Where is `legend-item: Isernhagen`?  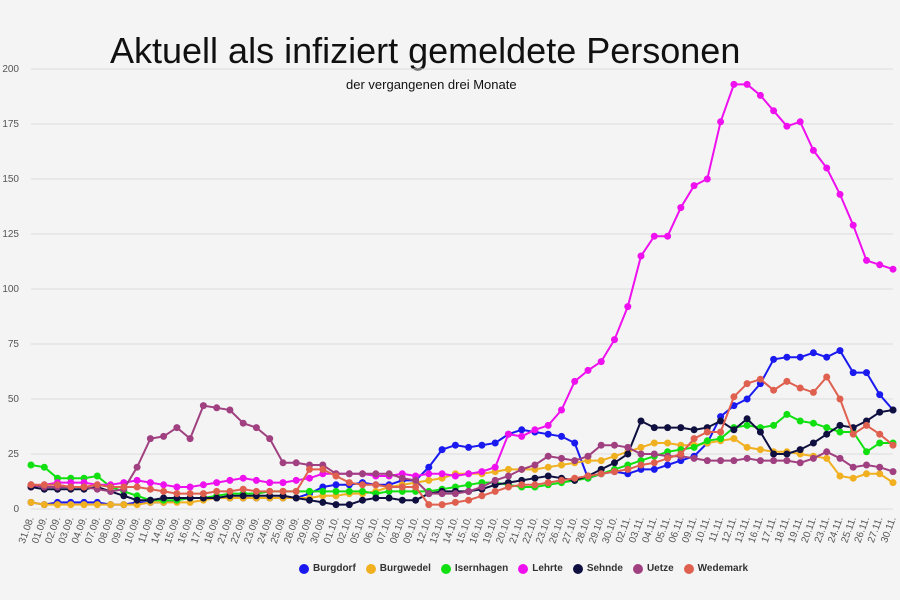
legend-item: Isernhagen is located at coordinates (474, 568).